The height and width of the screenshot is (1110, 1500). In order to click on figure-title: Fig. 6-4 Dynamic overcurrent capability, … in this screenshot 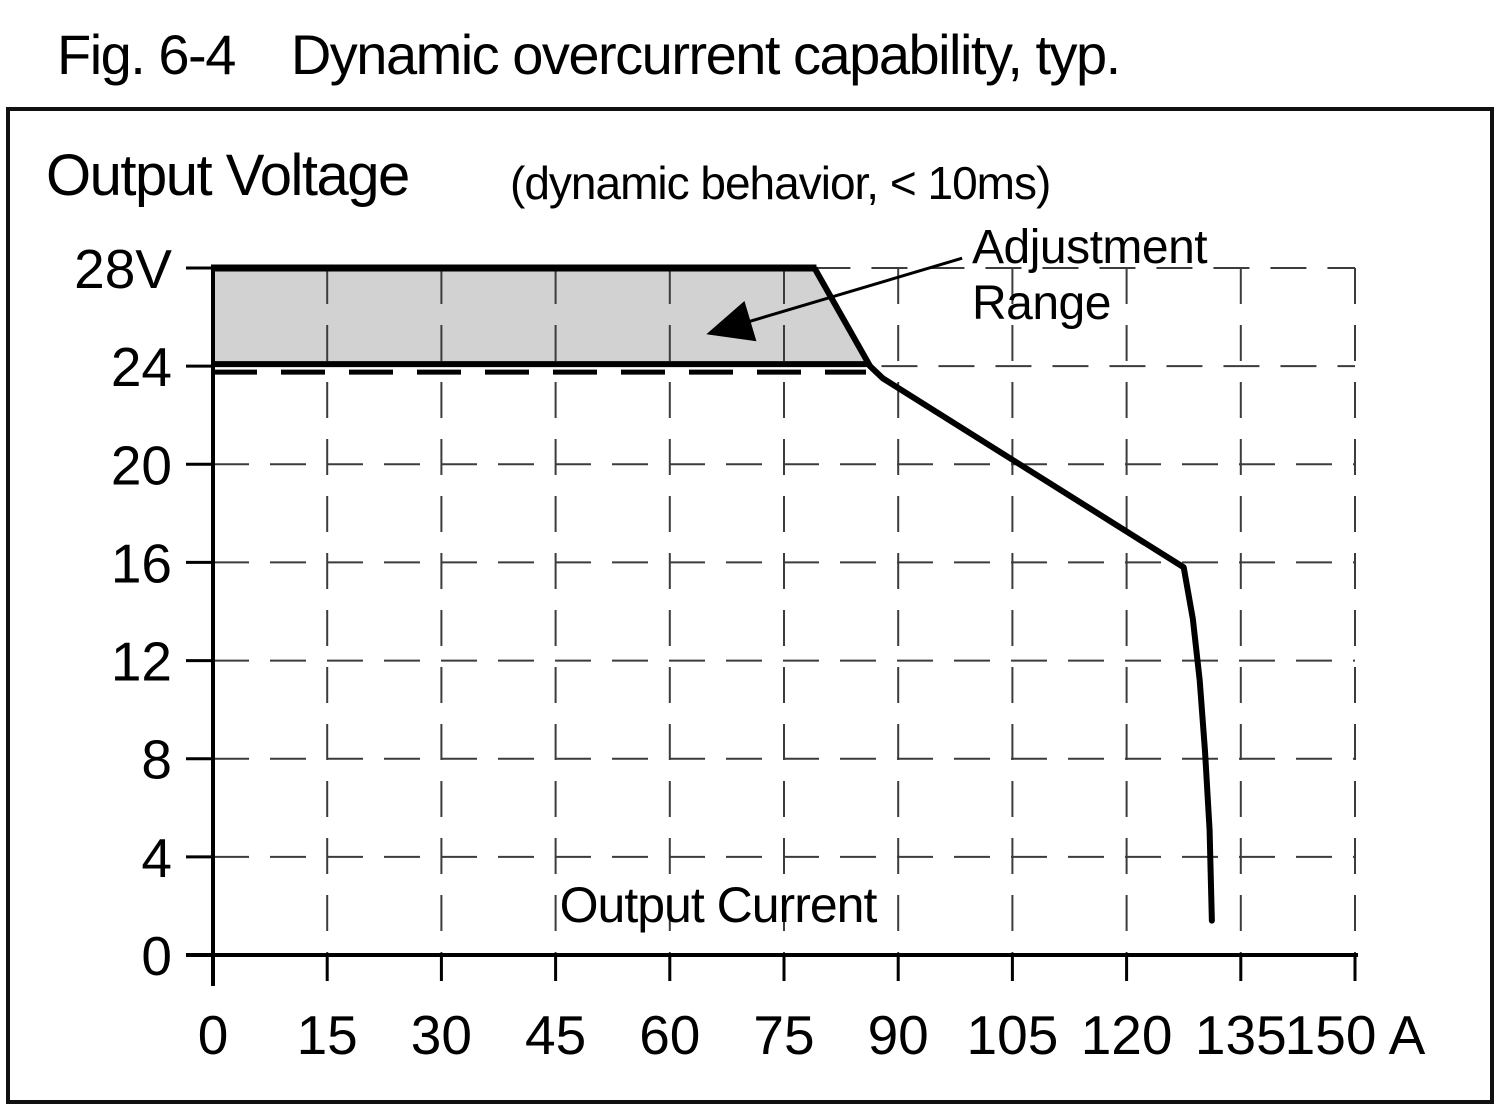, I will do `click(589, 54)`.